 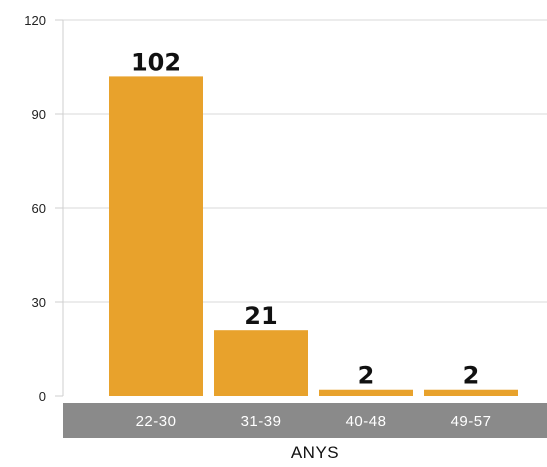 I want to click on y-tick-label: 0, so click(x=42, y=396).